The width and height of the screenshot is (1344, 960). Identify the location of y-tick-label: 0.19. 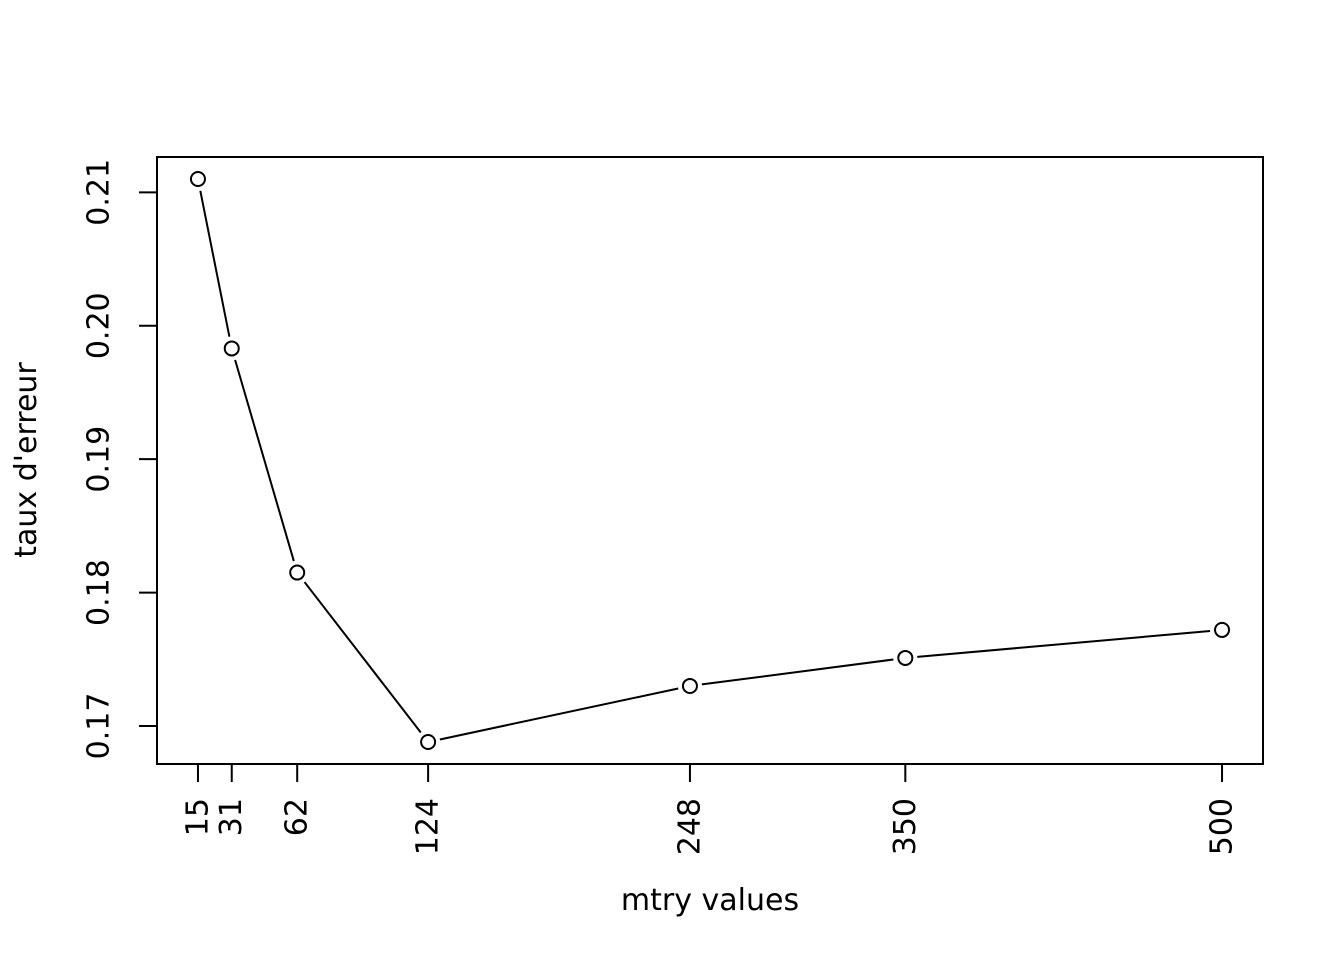
(99, 459).